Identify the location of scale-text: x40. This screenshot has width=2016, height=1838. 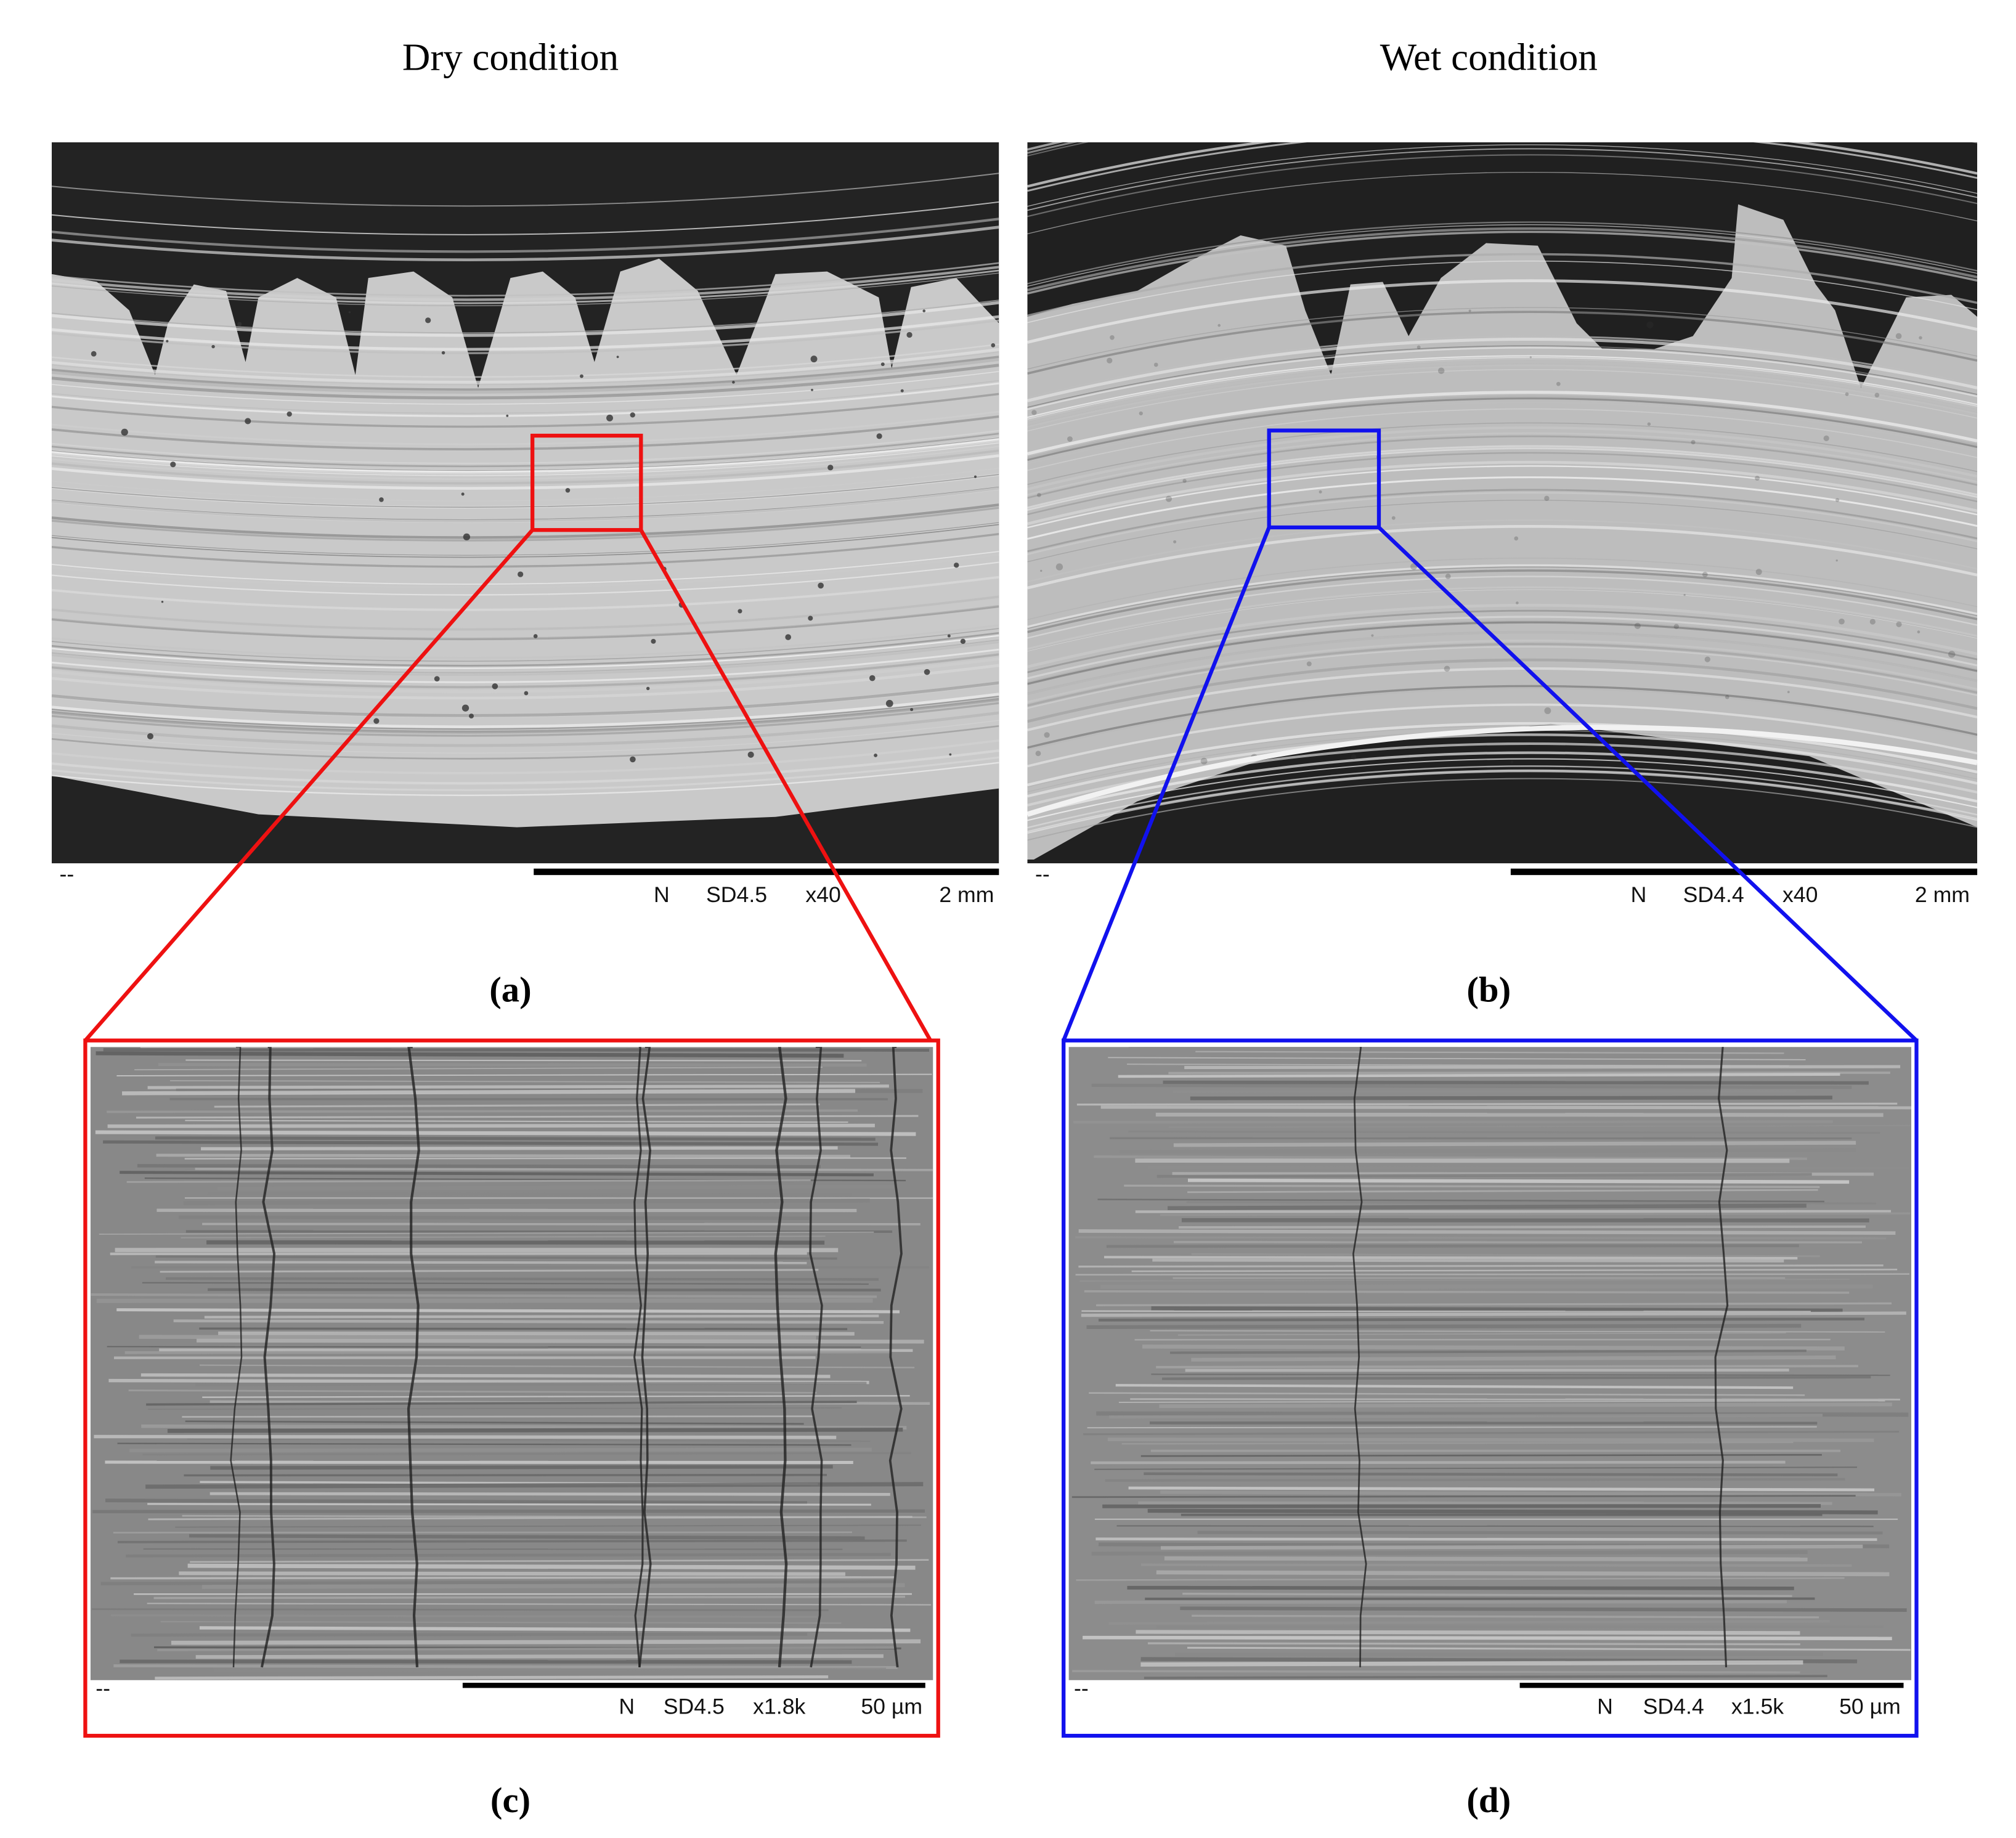
(822, 895).